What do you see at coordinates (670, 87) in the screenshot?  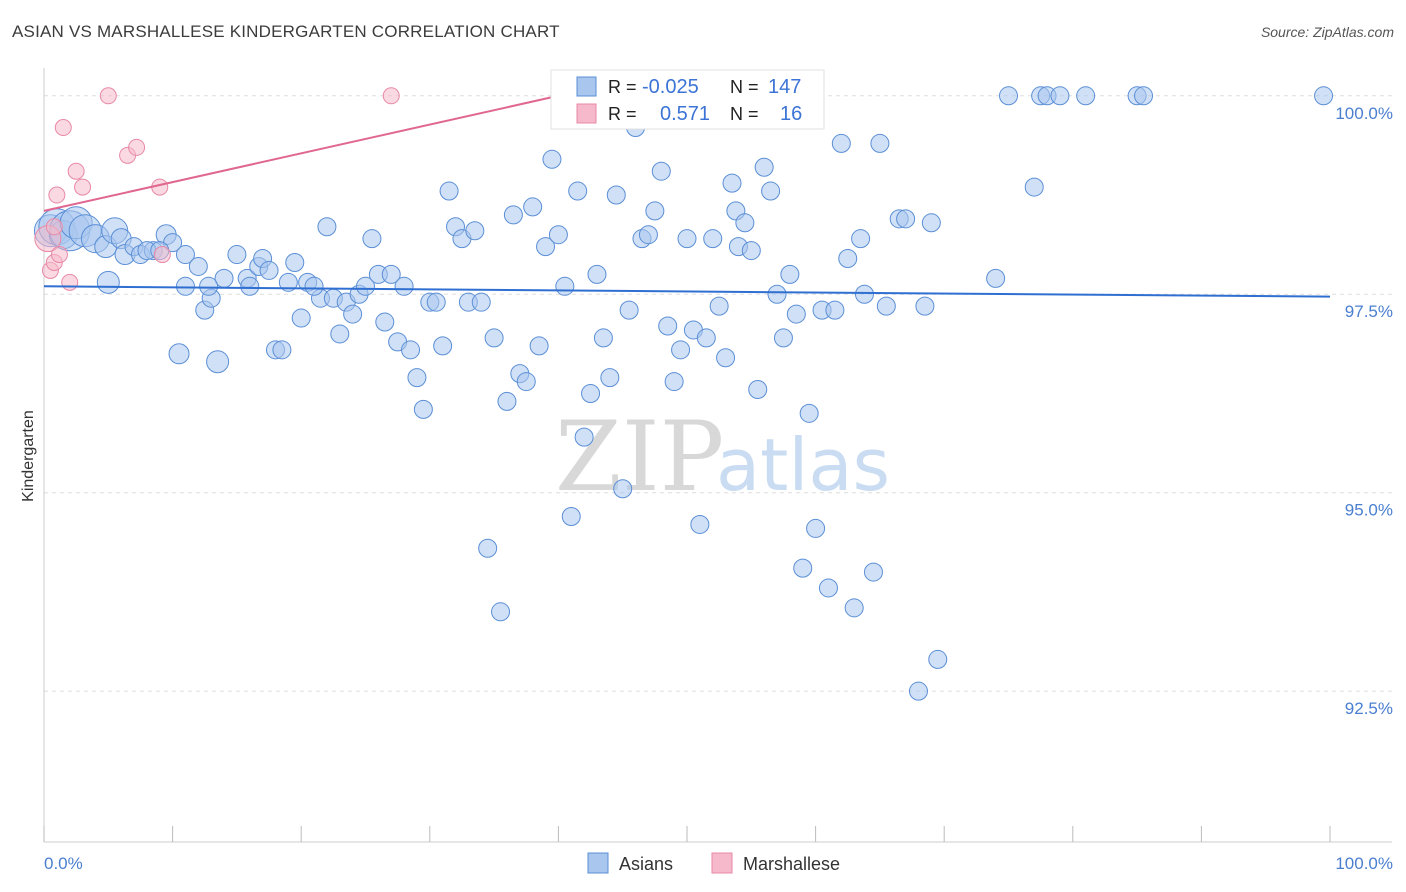 I see `asians-r-value: -0.025` at bounding box center [670, 87].